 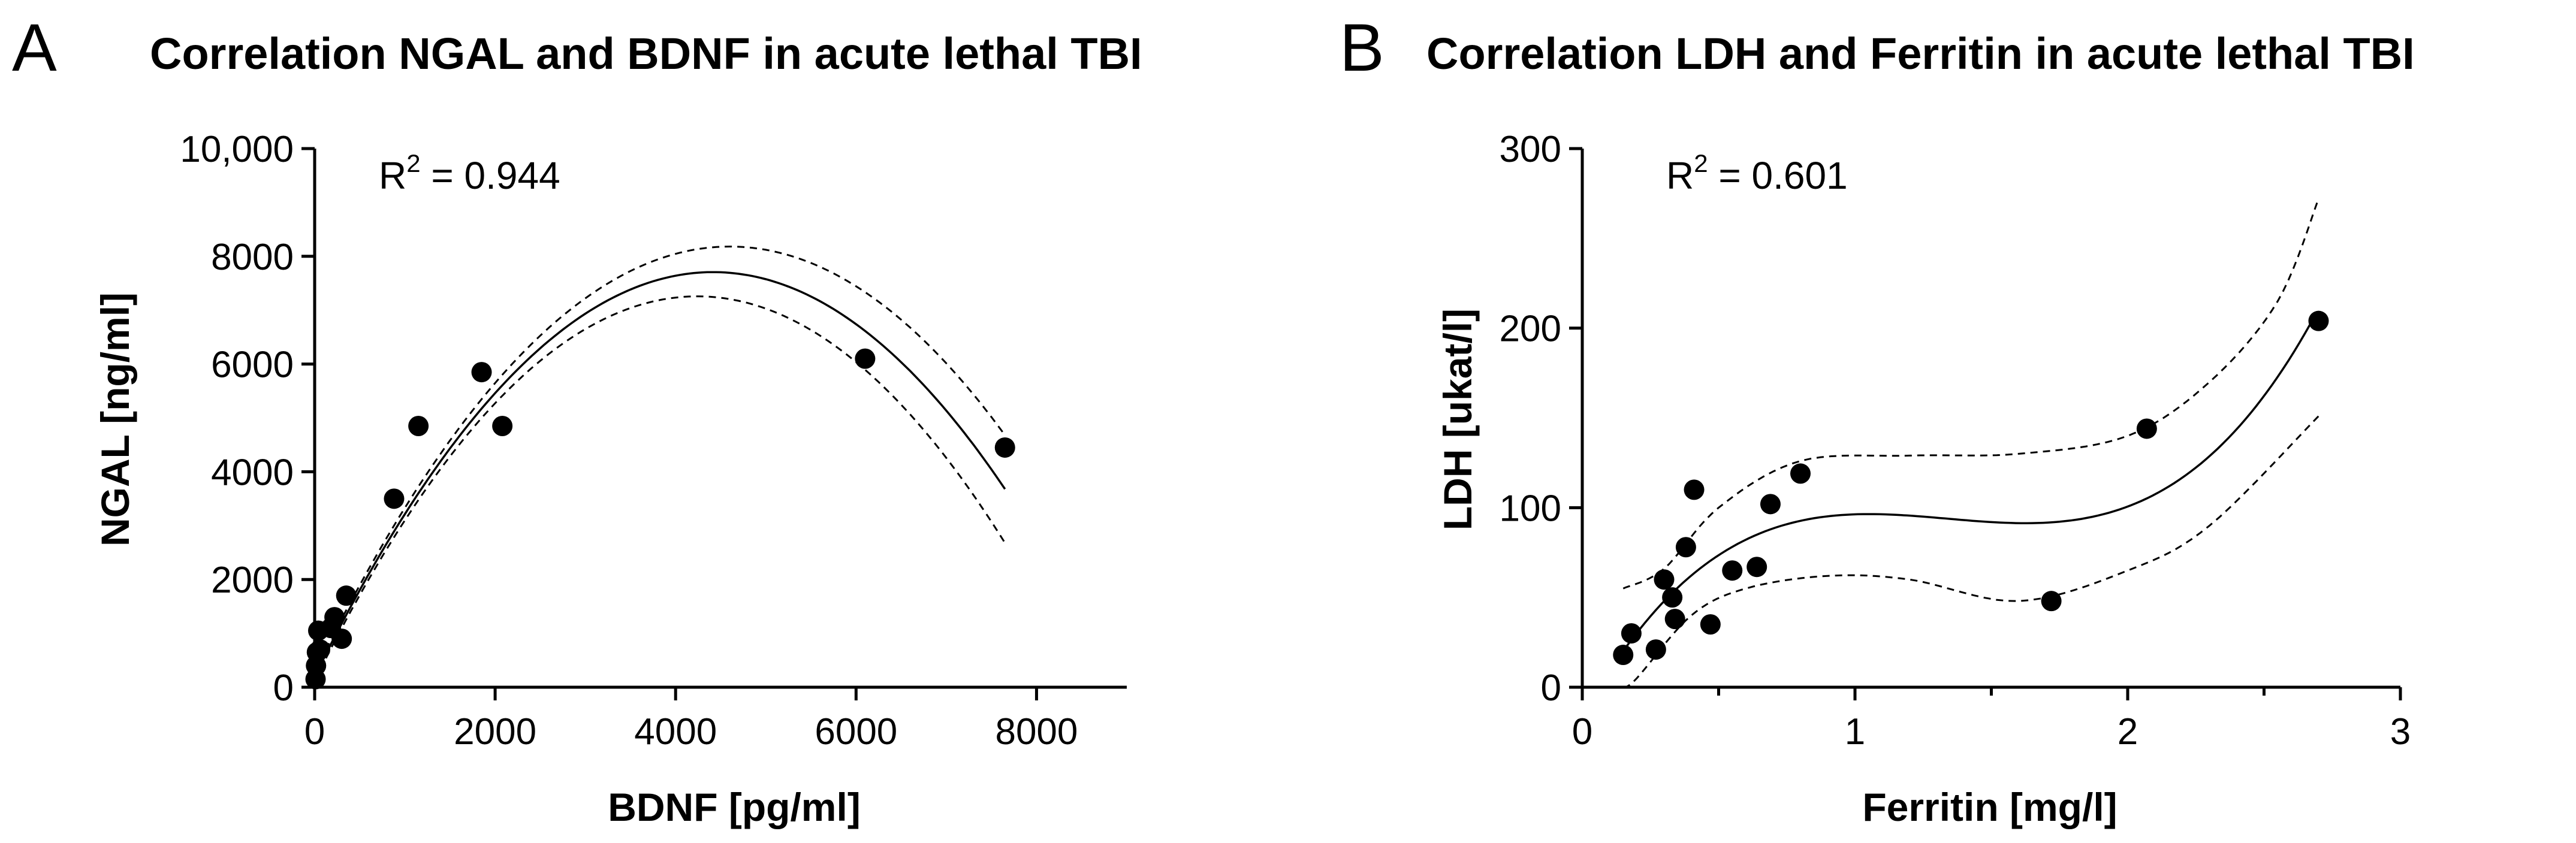 I want to click on panel-a-y-tick-label: 4000, so click(x=252, y=472).